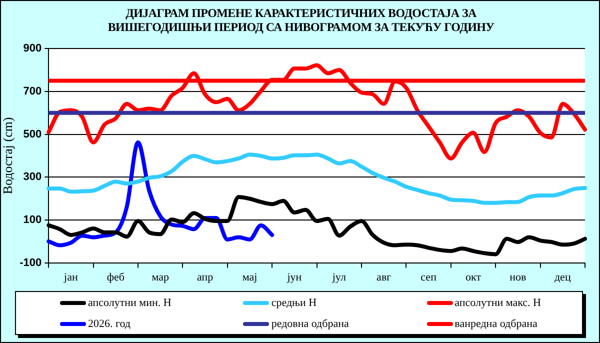 The image size is (600, 343). What do you see at coordinates (32, 220) in the screenshot?
I see `y-tick-label: 100` at bounding box center [32, 220].